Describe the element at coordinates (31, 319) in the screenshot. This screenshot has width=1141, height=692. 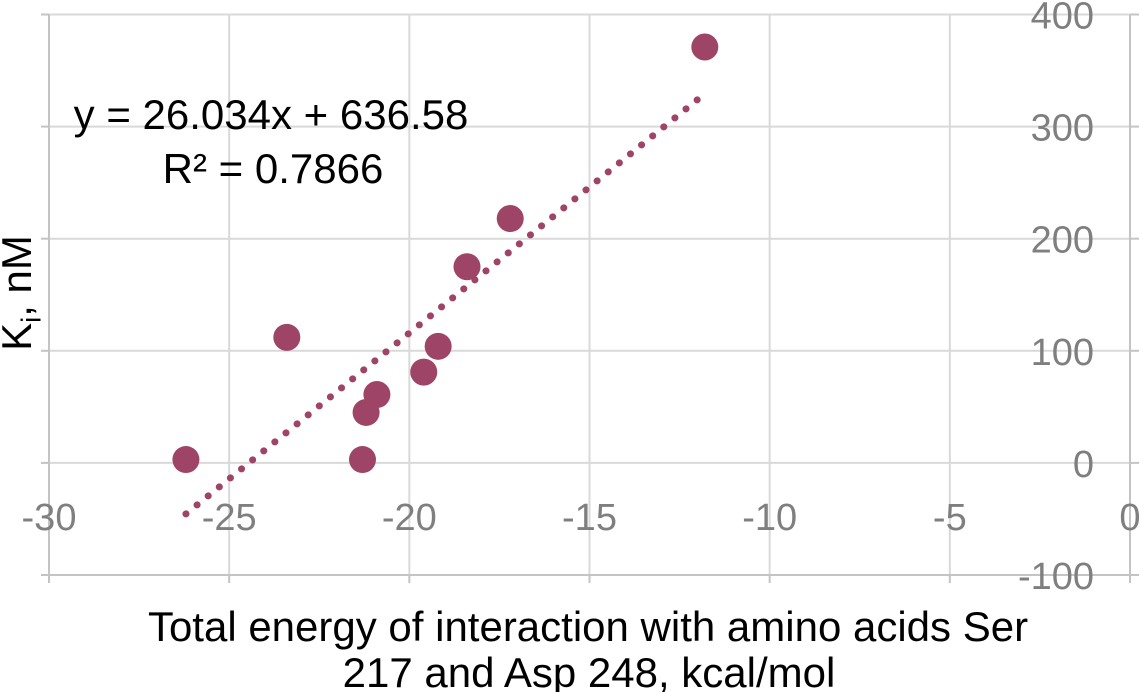
I see `y-axis-title-subscript: i` at that location.